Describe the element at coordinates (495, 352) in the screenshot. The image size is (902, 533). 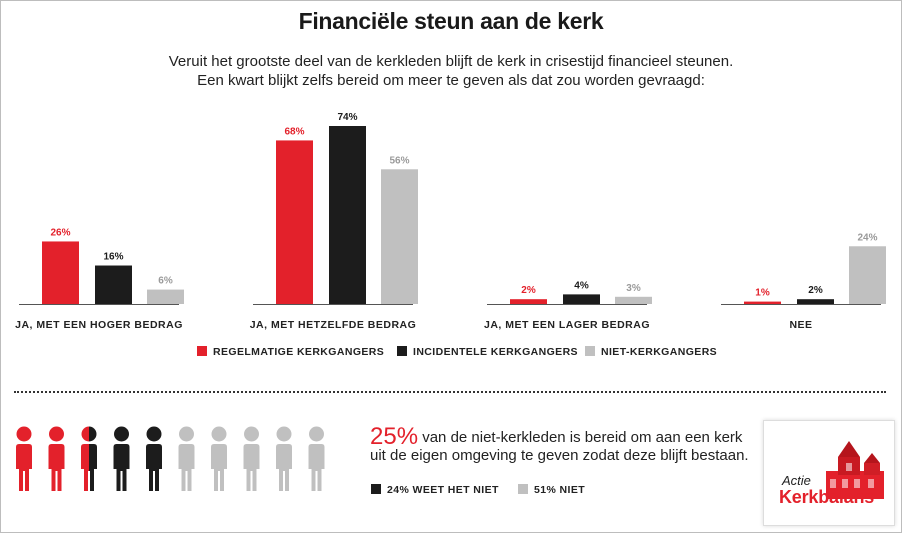
I see `legend-label: INCIDENTELE KERKGANGERS` at that location.